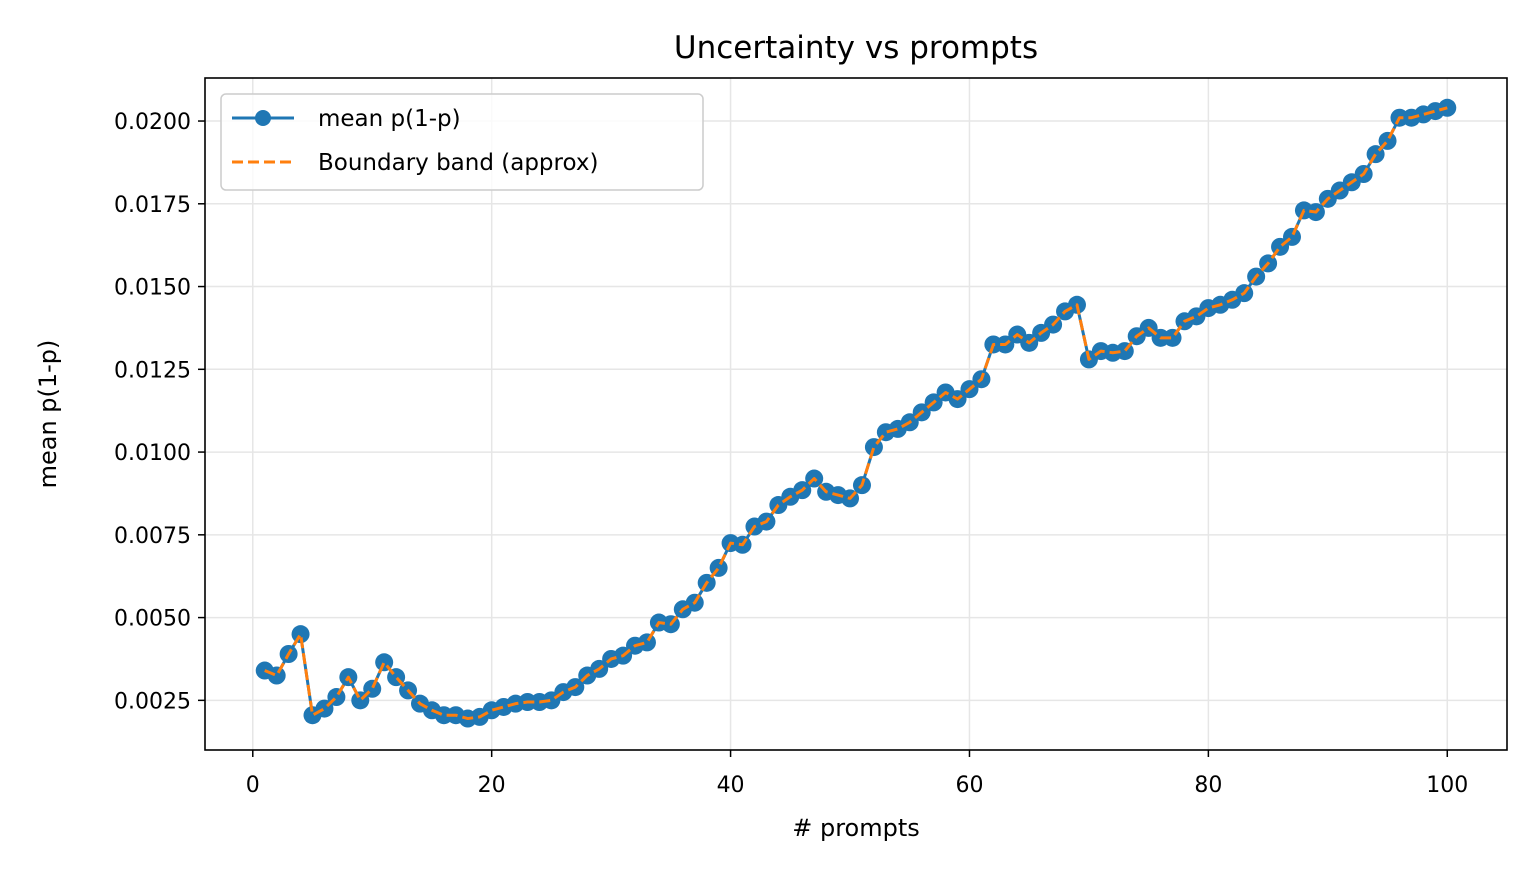 This screenshot has height=880, width=1540. I want to click on y-tick-label: 0.0125, so click(152, 370).